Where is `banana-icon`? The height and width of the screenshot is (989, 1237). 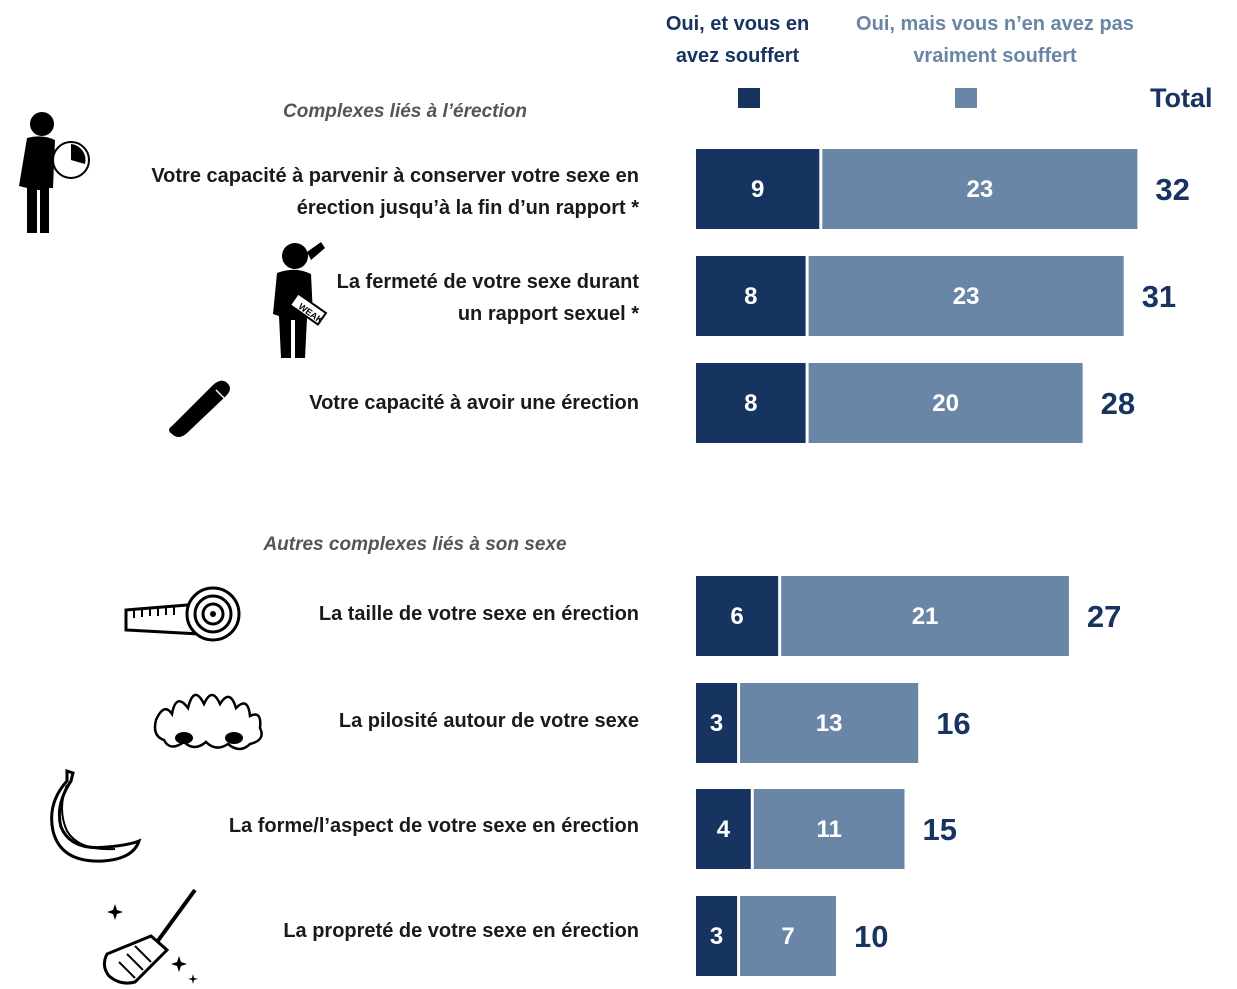 banana-icon is located at coordinates (96, 815).